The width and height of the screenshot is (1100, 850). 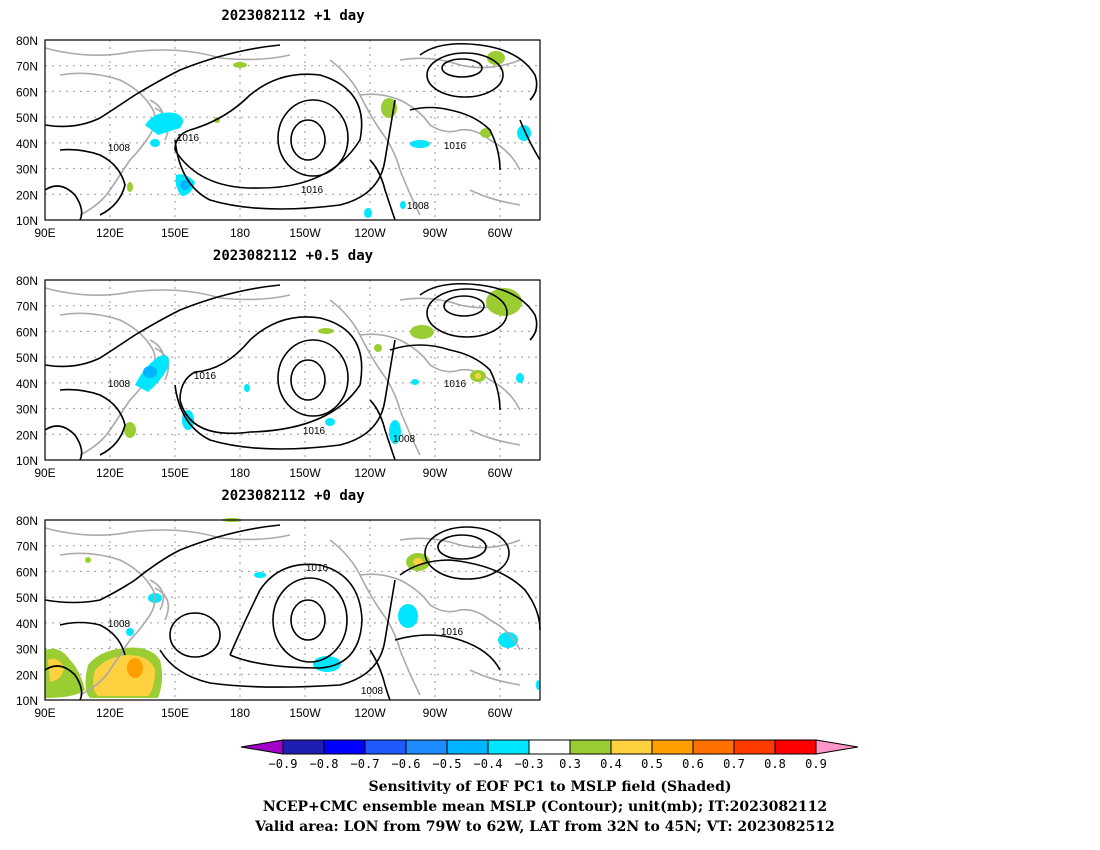 What do you see at coordinates (775, 764) in the screenshot?
I see `colorbar-label: 0.8` at bounding box center [775, 764].